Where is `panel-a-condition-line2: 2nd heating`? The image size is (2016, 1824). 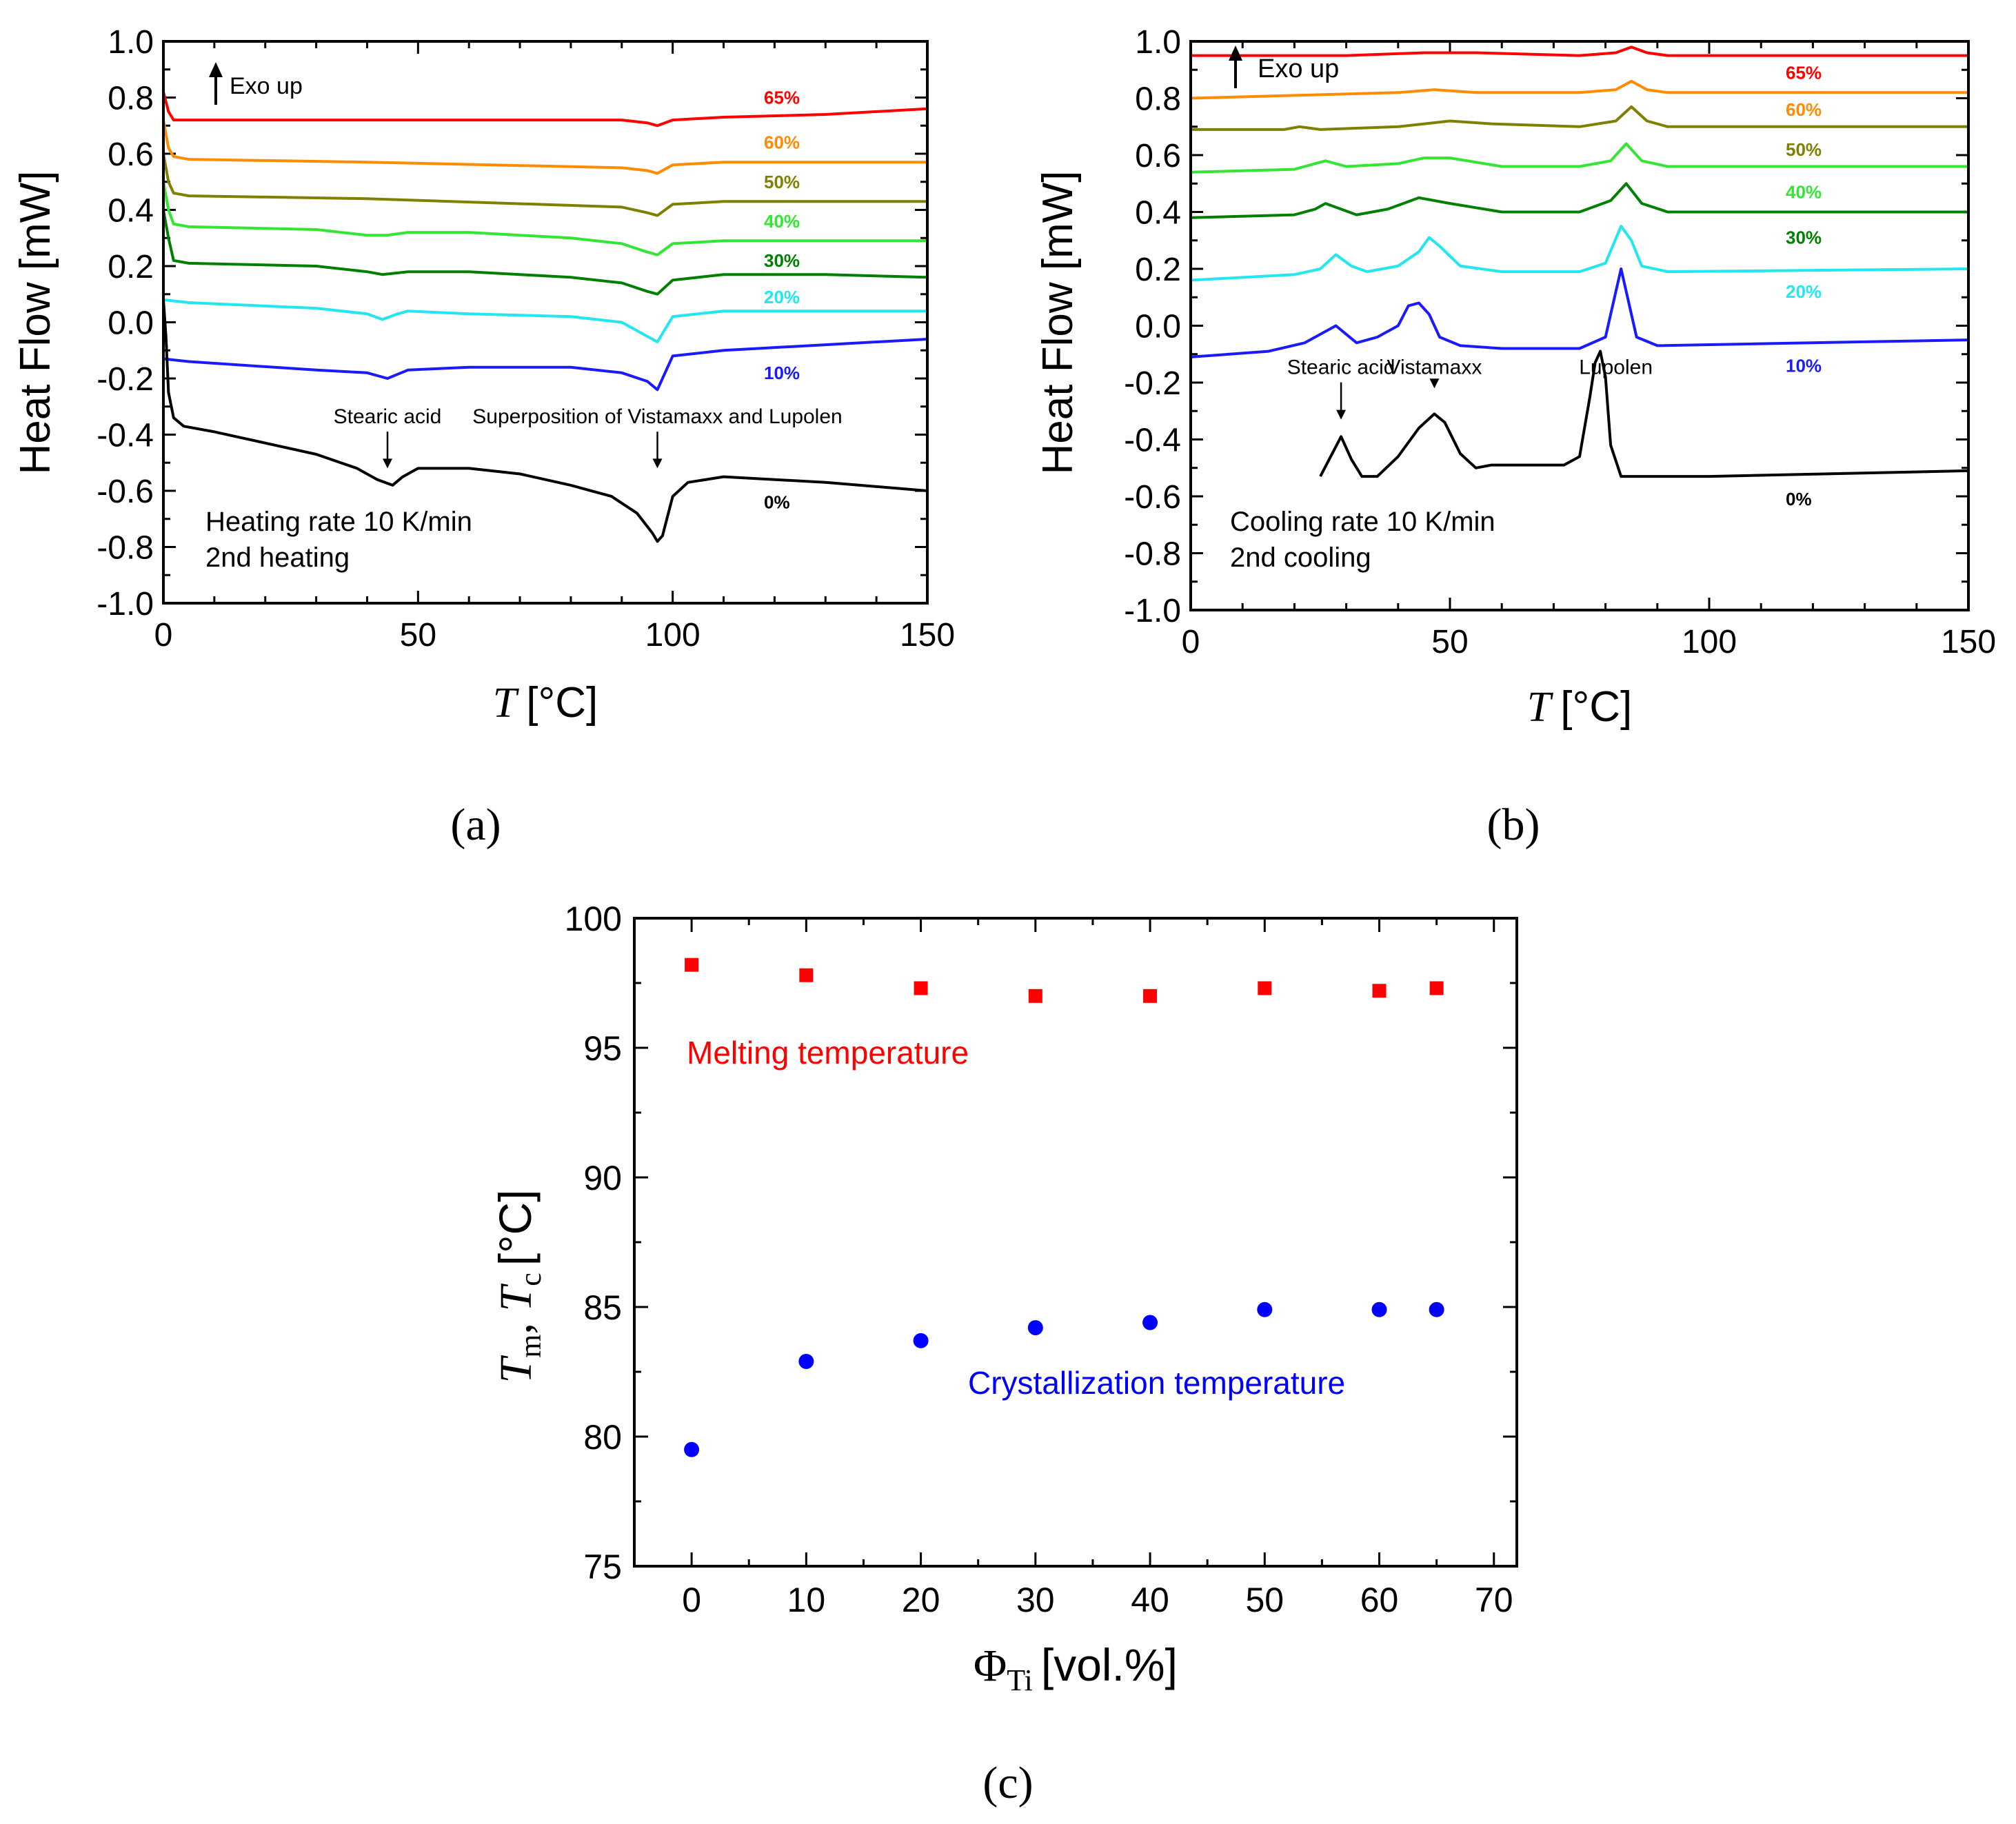
panel-a-condition-line2: 2nd heating is located at coordinates (277, 558).